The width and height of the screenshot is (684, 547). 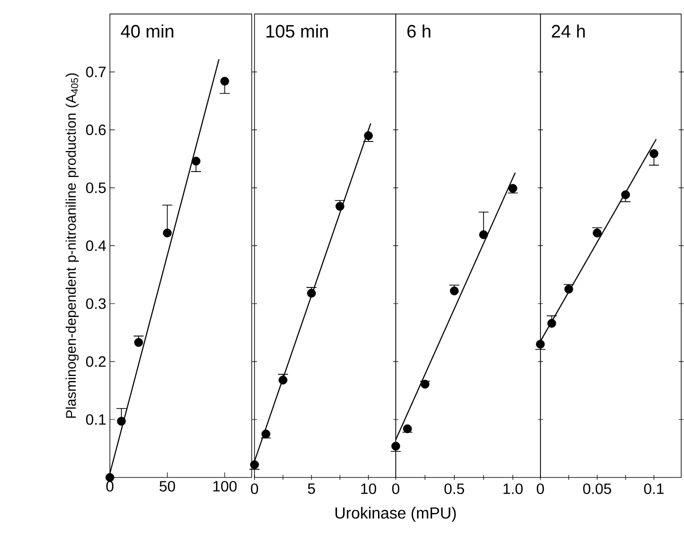 What do you see at coordinates (225, 486) in the screenshot?
I see `x-tick-label: 100` at bounding box center [225, 486].